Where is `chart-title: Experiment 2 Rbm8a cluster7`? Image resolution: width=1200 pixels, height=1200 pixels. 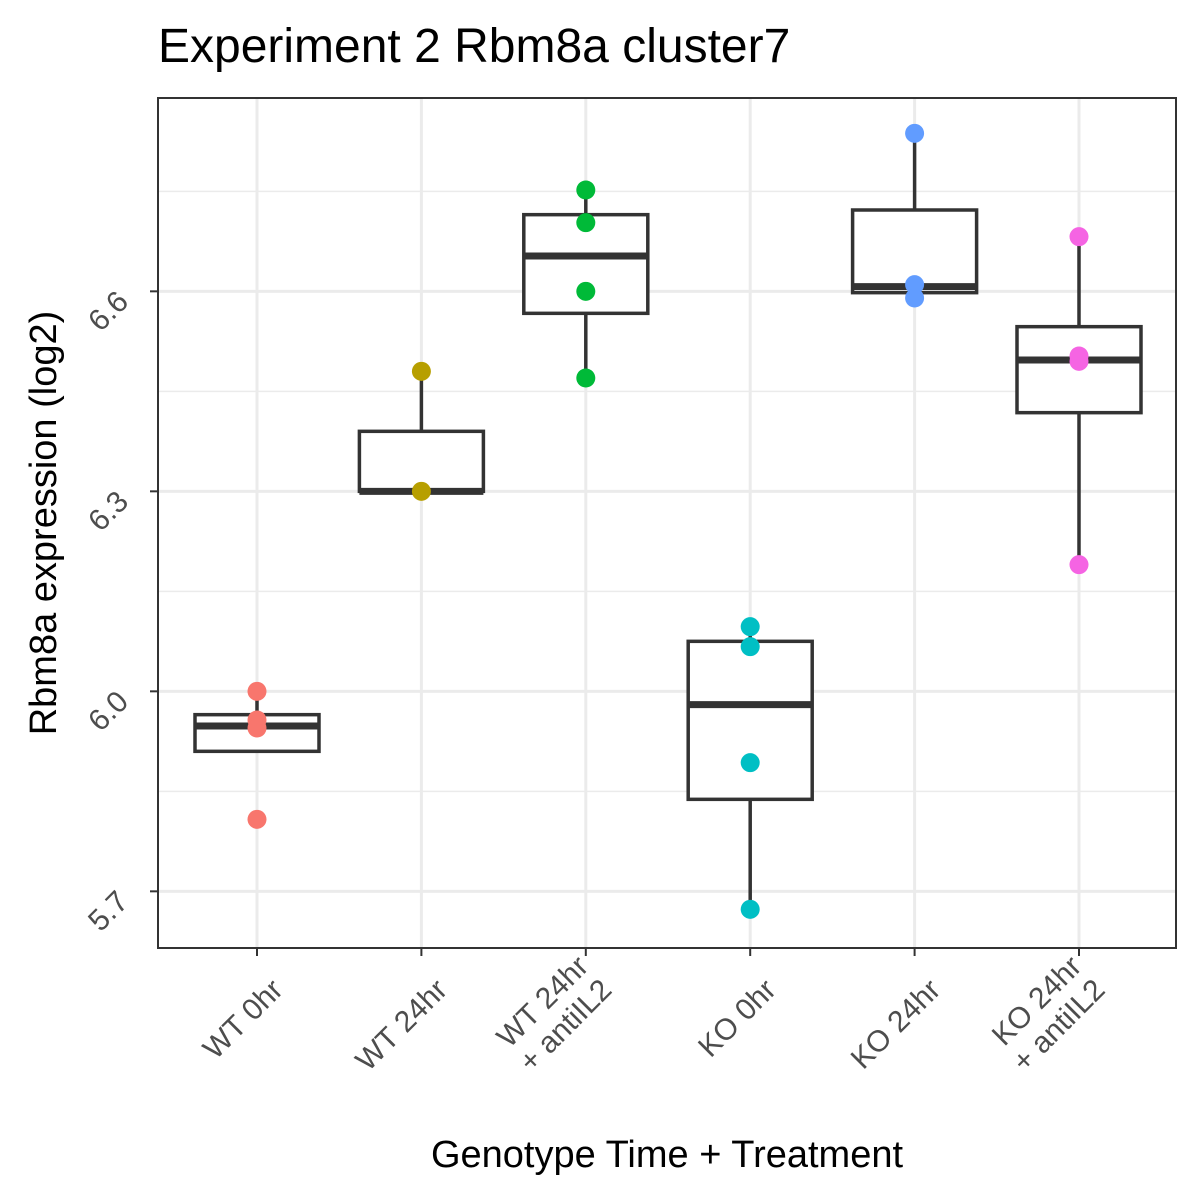 chart-title: Experiment 2 Rbm8a cluster7 is located at coordinates (474, 46).